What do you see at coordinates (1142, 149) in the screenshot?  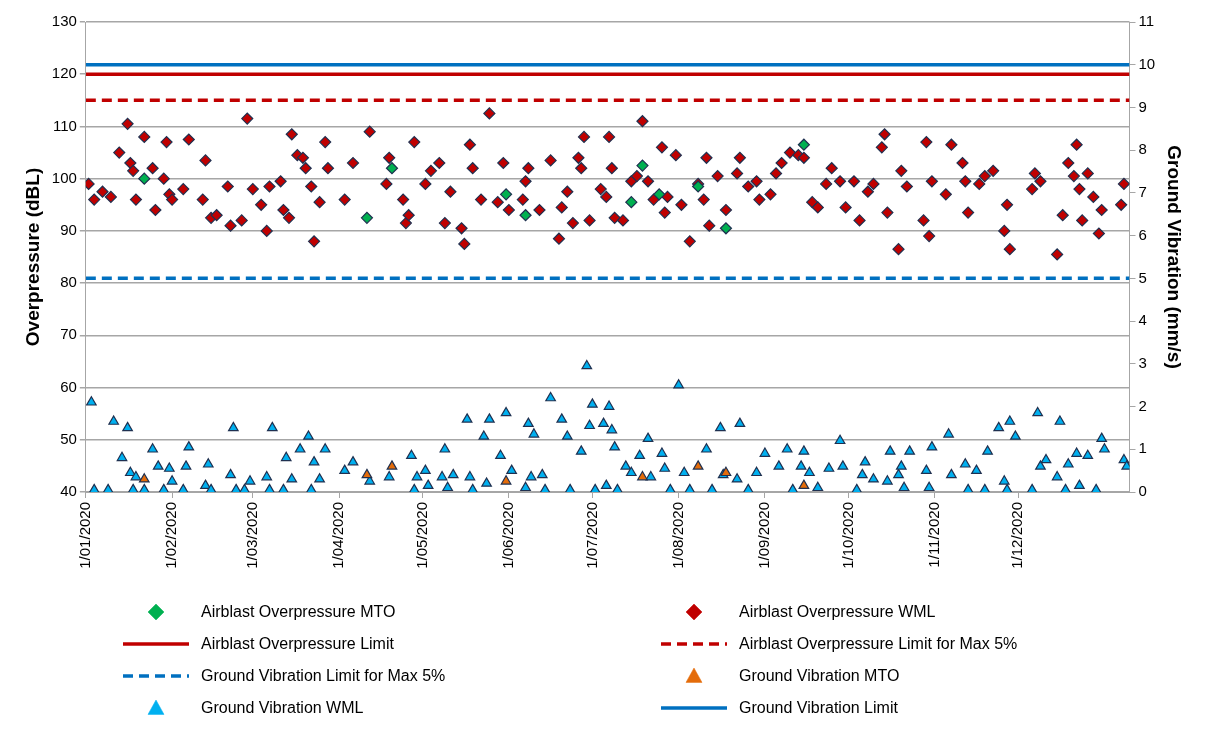 I see `y2-tick-label: 8` at bounding box center [1142, 149].